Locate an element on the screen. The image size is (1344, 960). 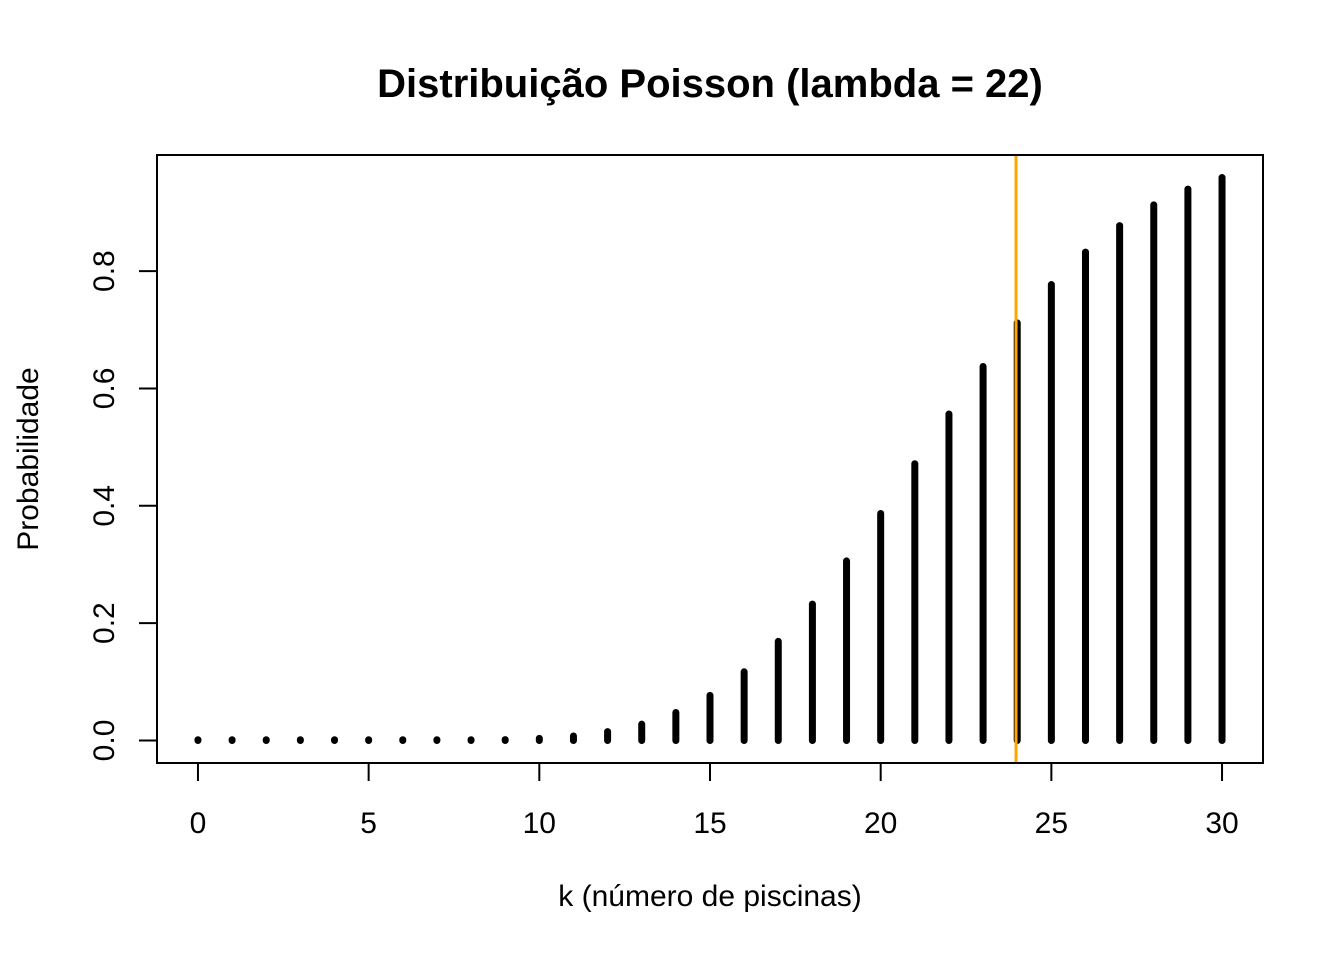
y-axis-label: Probabilidade is located at coordinates (28, 458).